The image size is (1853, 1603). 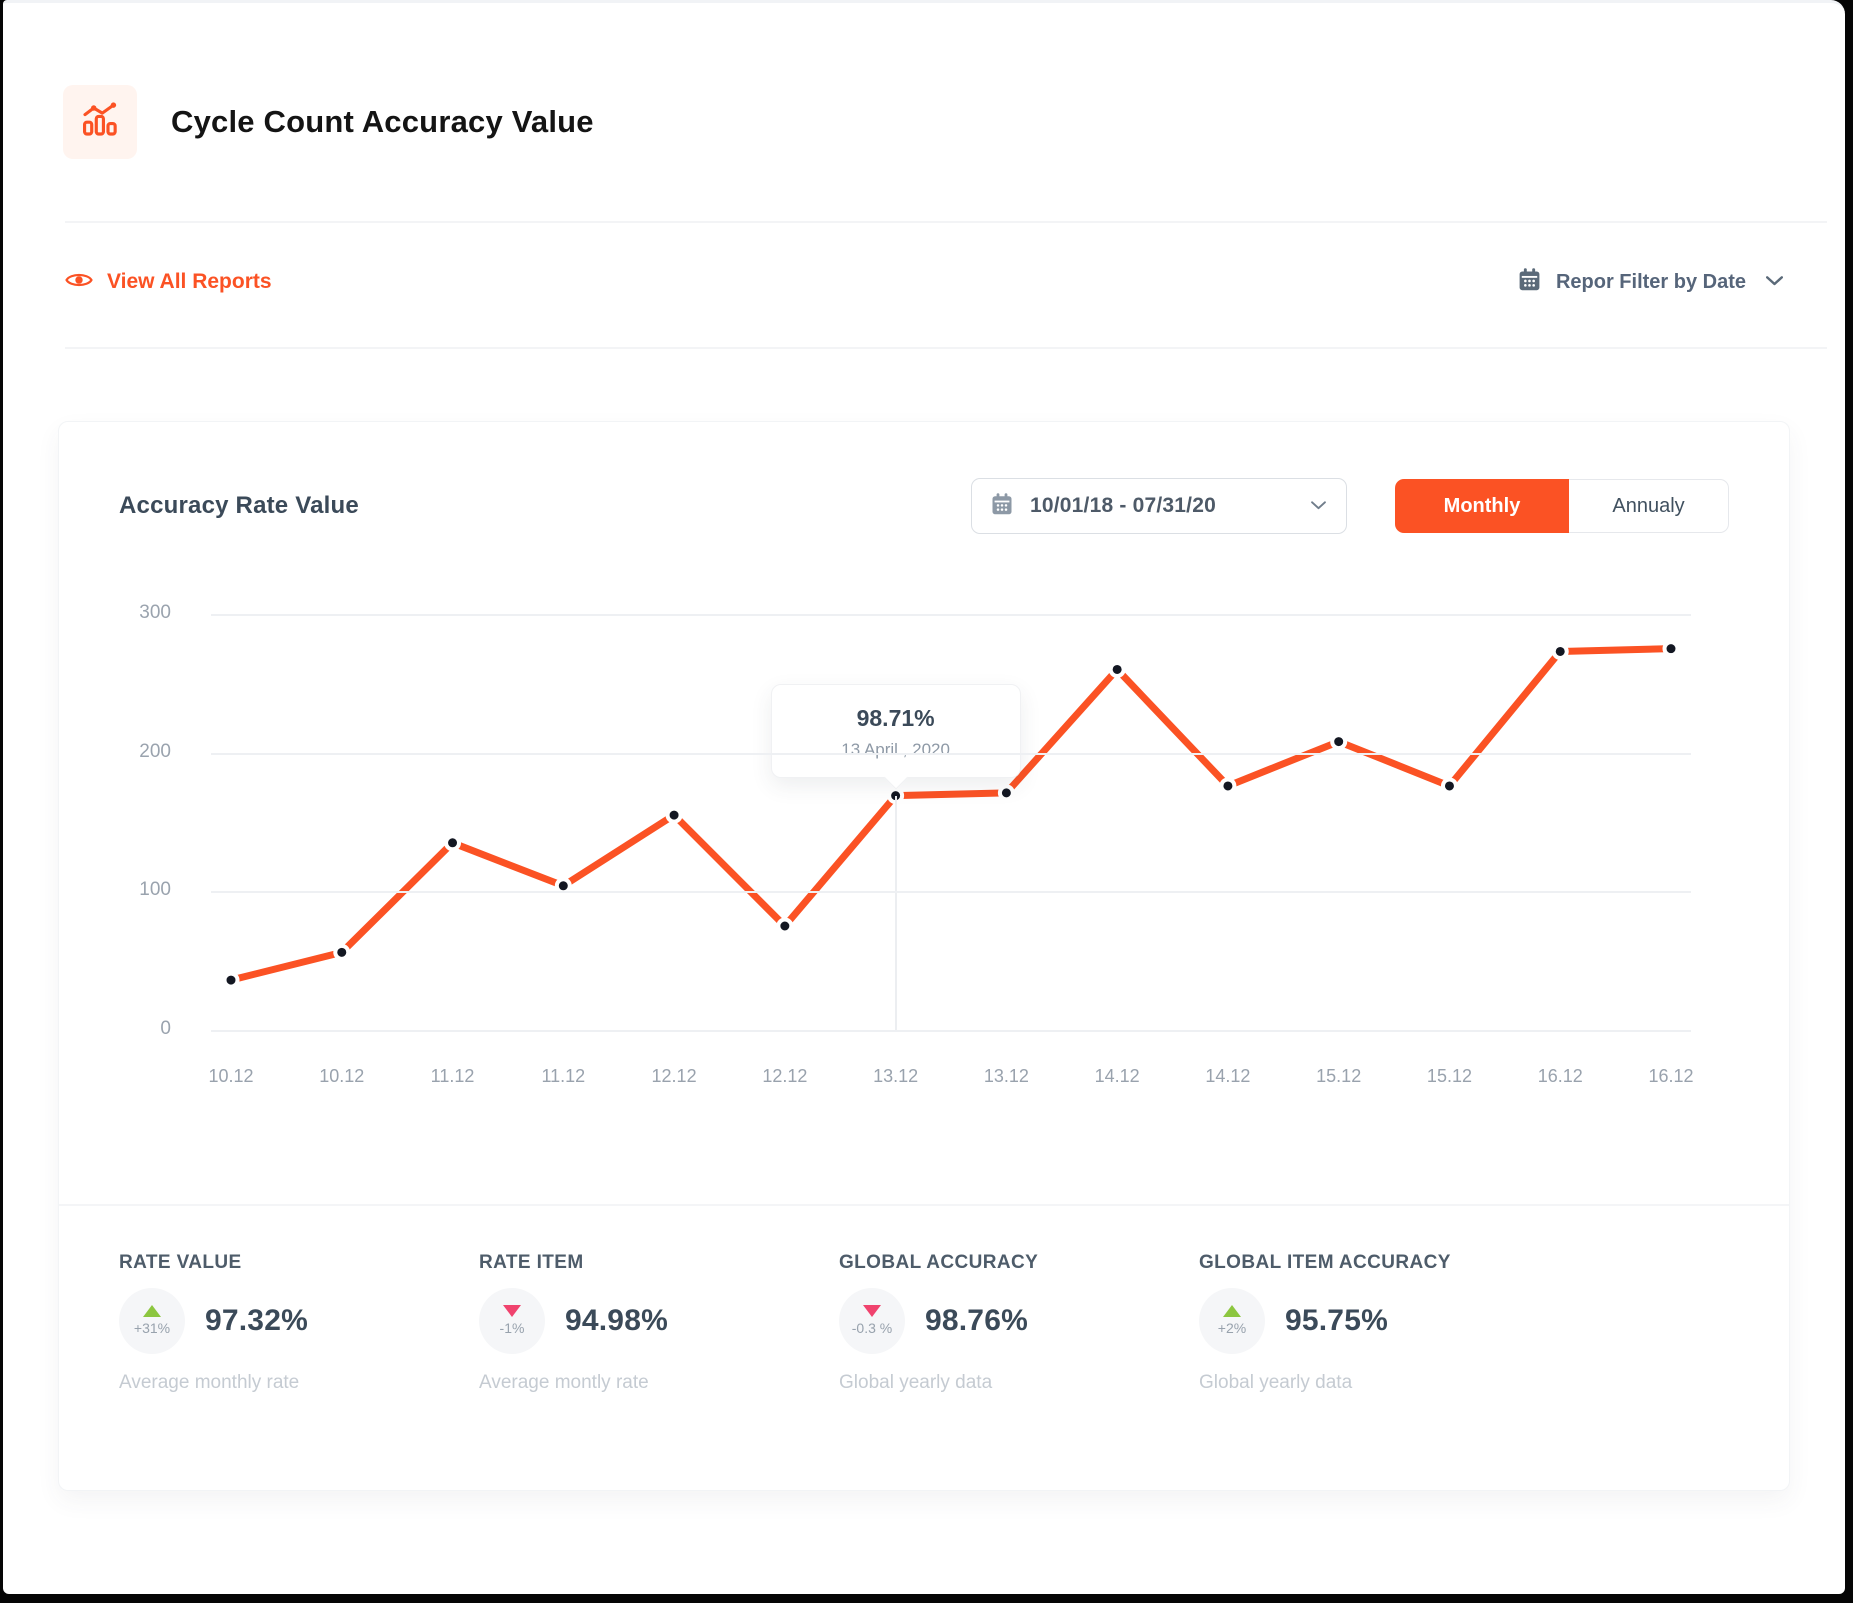 I want to click on period-toggle: Monthly Annualy, so click(x=1562, y=506).